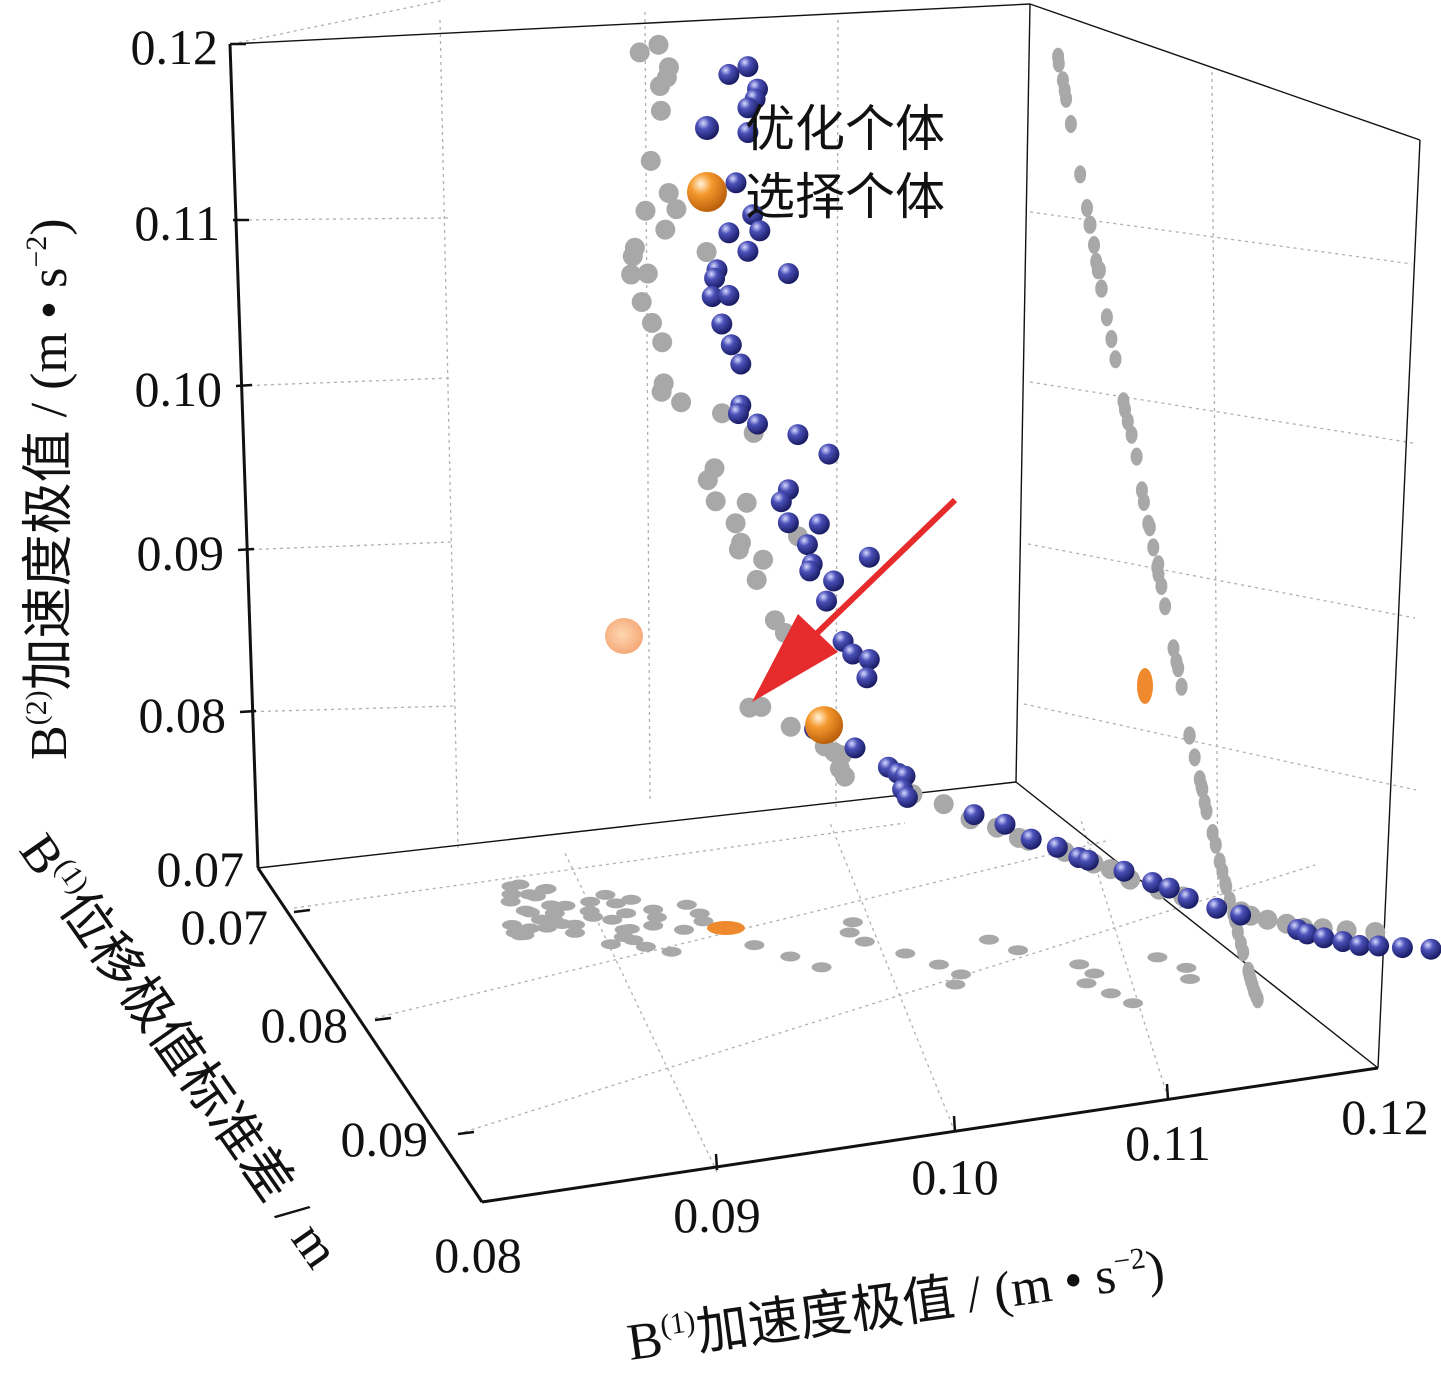 This screenshot has width=1441, height=1396. Describe the element at coordinates (824, 725) in the screenshot. I see `data-point-selected` at that location.